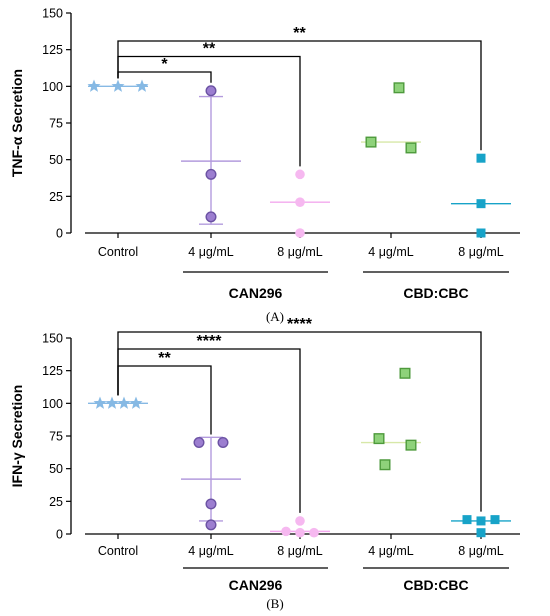 Image resolution: width=550 pixels, height=616 pixels. I want to click on significance-label: *, so click(164, 64).